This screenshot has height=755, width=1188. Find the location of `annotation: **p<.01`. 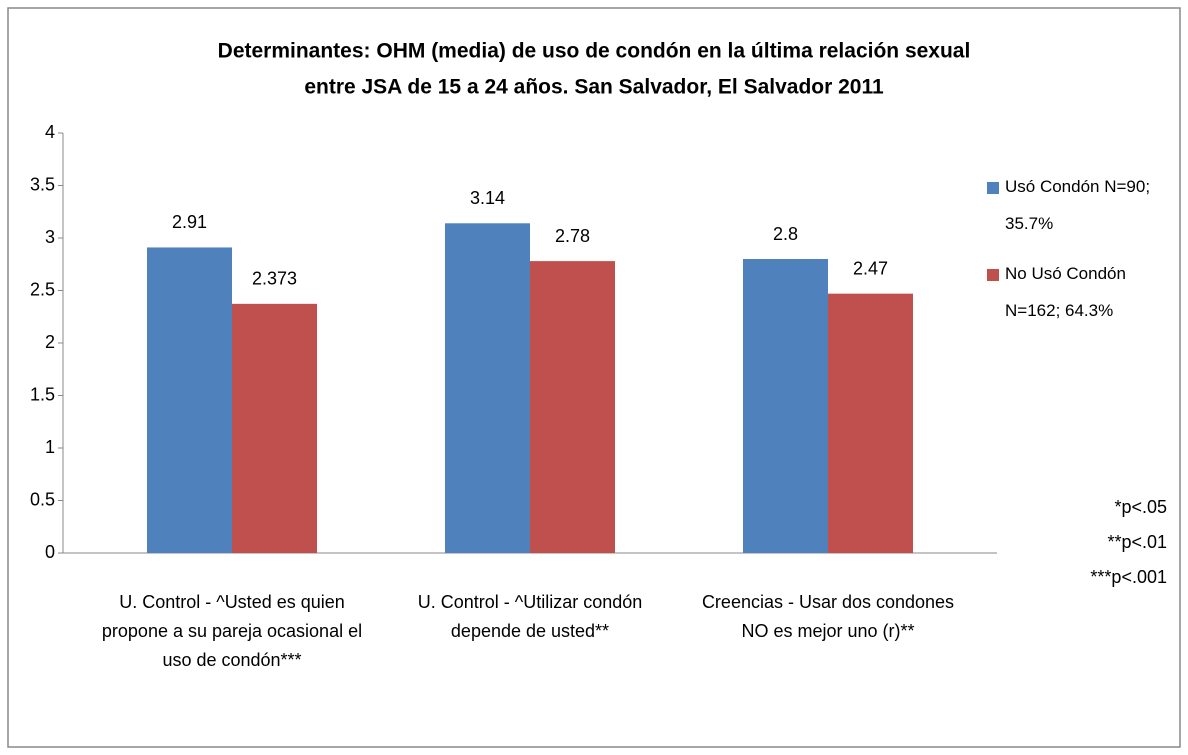

annotation: **p<.01 is located at coordinates (1137, 542).